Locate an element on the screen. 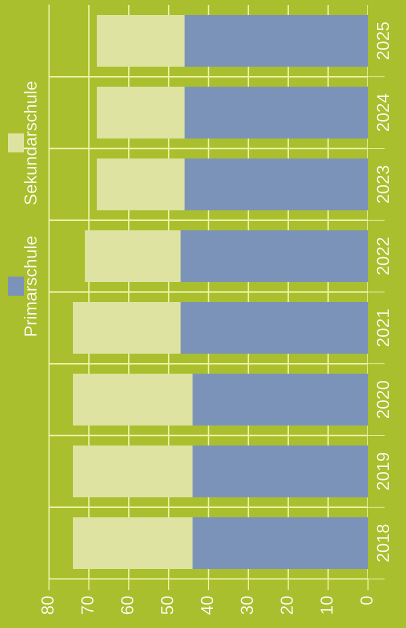  x-tick-label: 50 is located at coordinates (167, 605).